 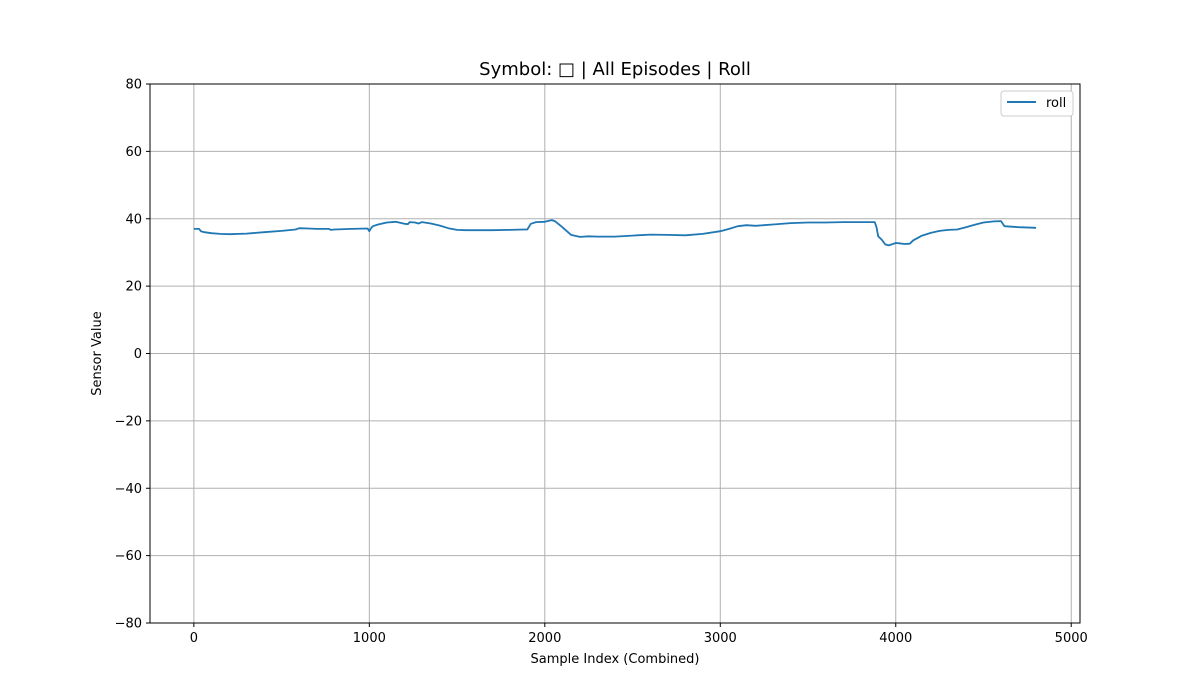 What do you see at coordinates (128, 489) in the screenshot?
I see `y-tick-label: −40` at bounding box center [128, 489].